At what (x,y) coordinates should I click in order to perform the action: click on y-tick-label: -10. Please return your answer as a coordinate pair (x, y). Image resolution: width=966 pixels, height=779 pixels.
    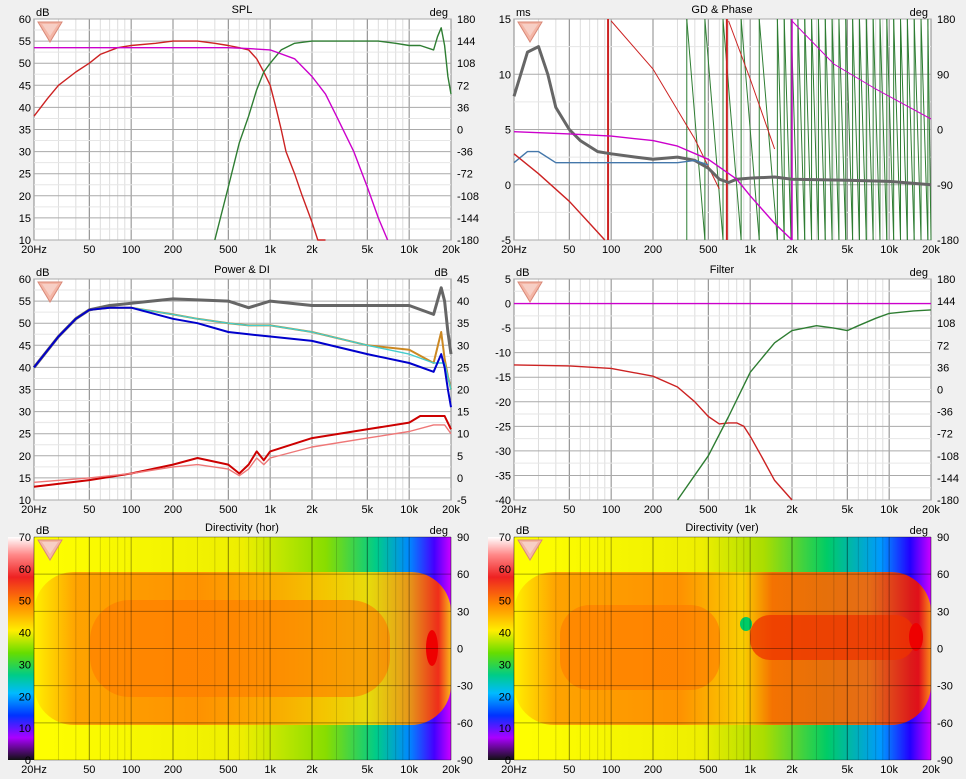
    Looking at the image, I should click on (503, 354).